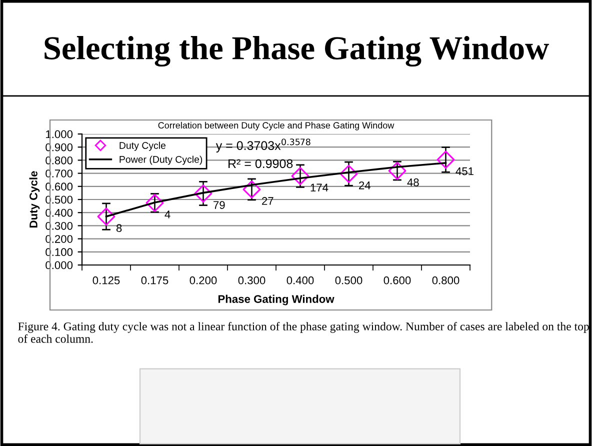 The image size is (592, 446). What do you see at coordinates (296, 51) in the screenshot?
I see `chart-subtitle: Selecting the Phase Gating Window` at bounding box center [296, 51].